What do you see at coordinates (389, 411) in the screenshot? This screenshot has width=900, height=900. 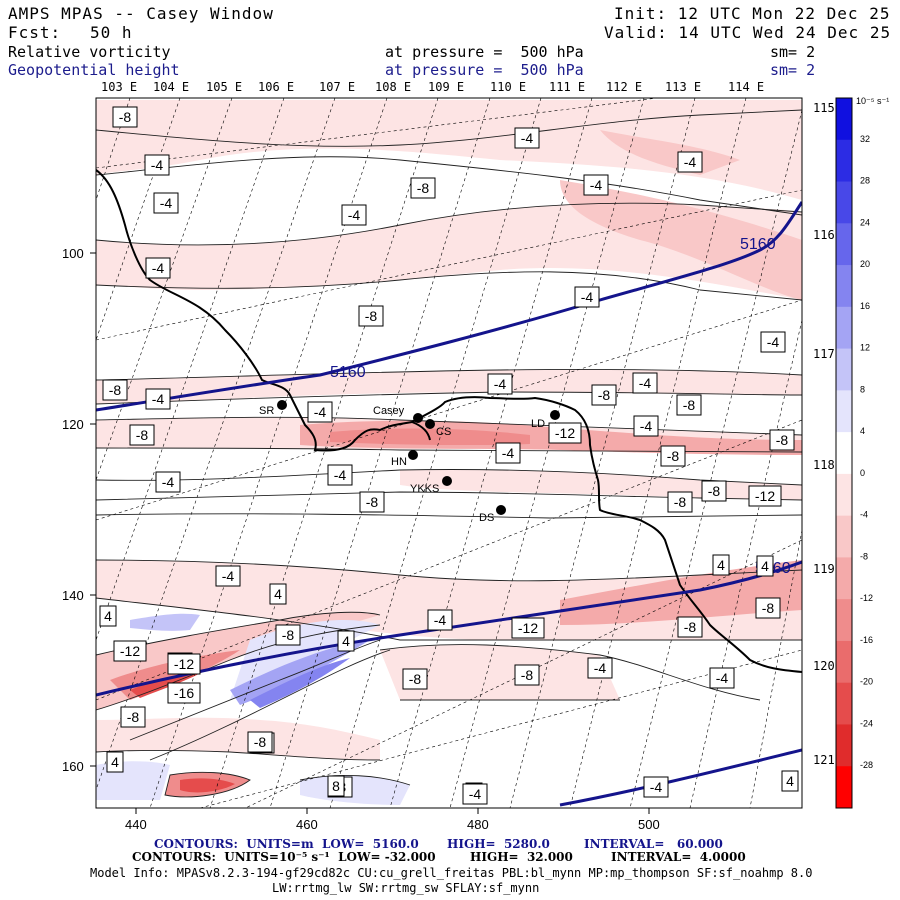 I see `station-label: Casey` at bounding box center [389, 411].